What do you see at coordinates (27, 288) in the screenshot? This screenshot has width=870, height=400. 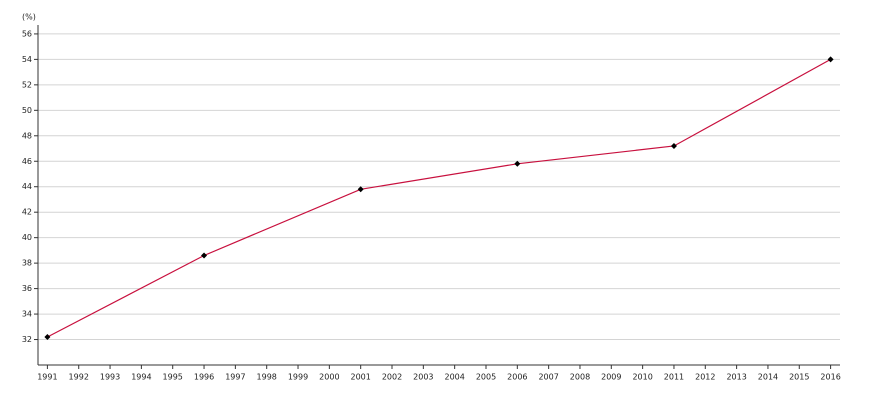 I see `y-tick-label: 36` at bounding box center [27, 288].